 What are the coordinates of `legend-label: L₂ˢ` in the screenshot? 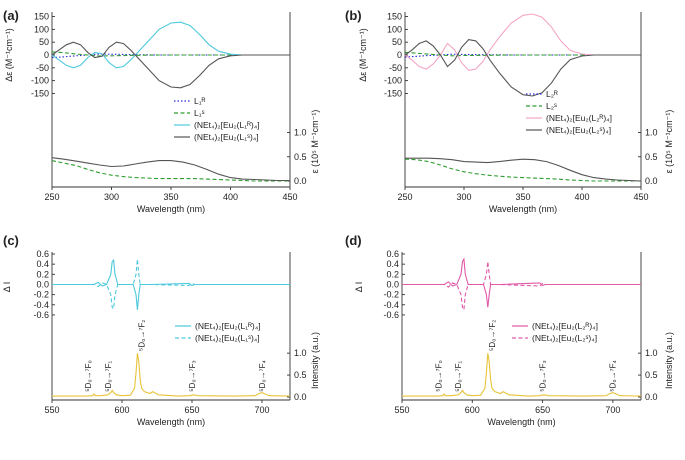 It's located at (551, 106).